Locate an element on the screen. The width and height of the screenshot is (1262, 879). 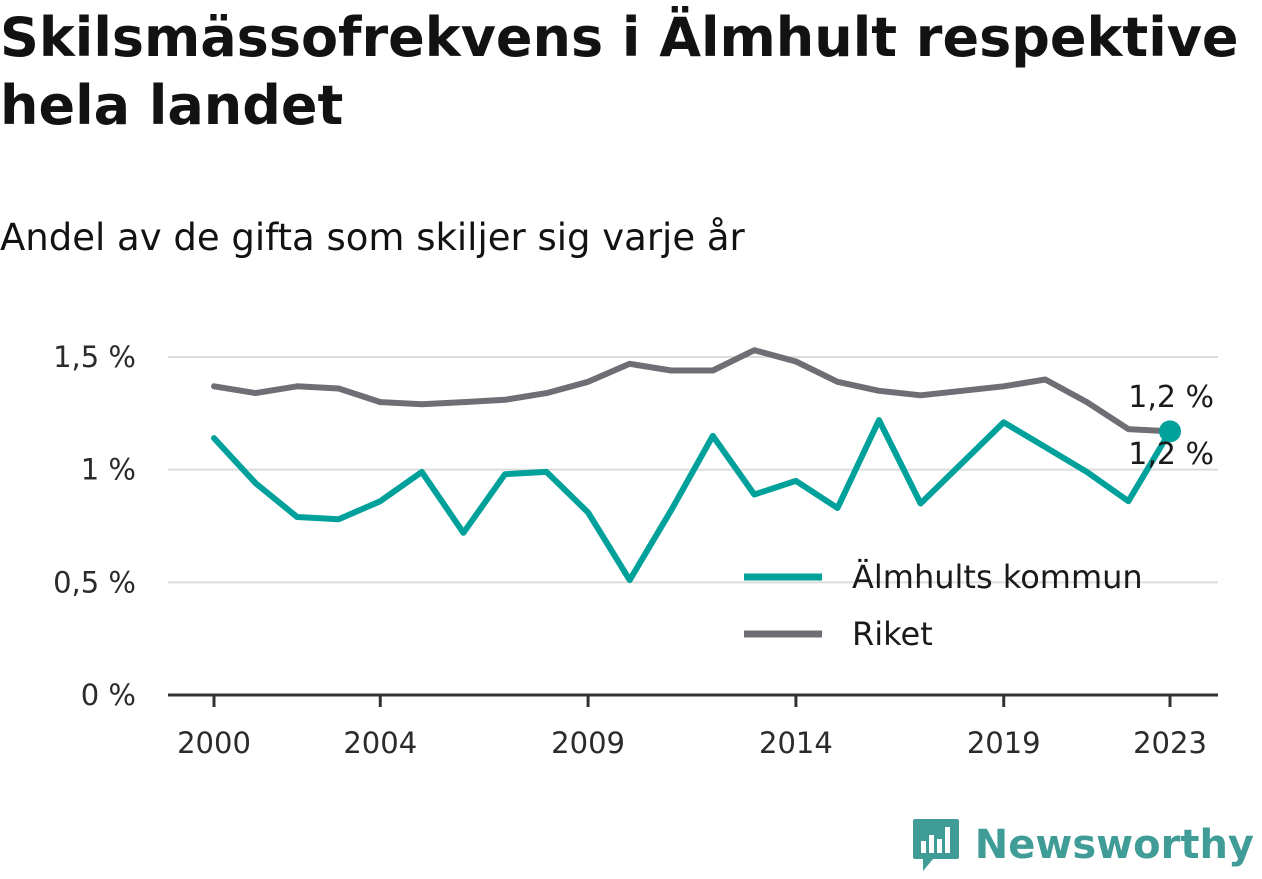
x-tick-label: 2023 is located at coordinates (1170, 743).